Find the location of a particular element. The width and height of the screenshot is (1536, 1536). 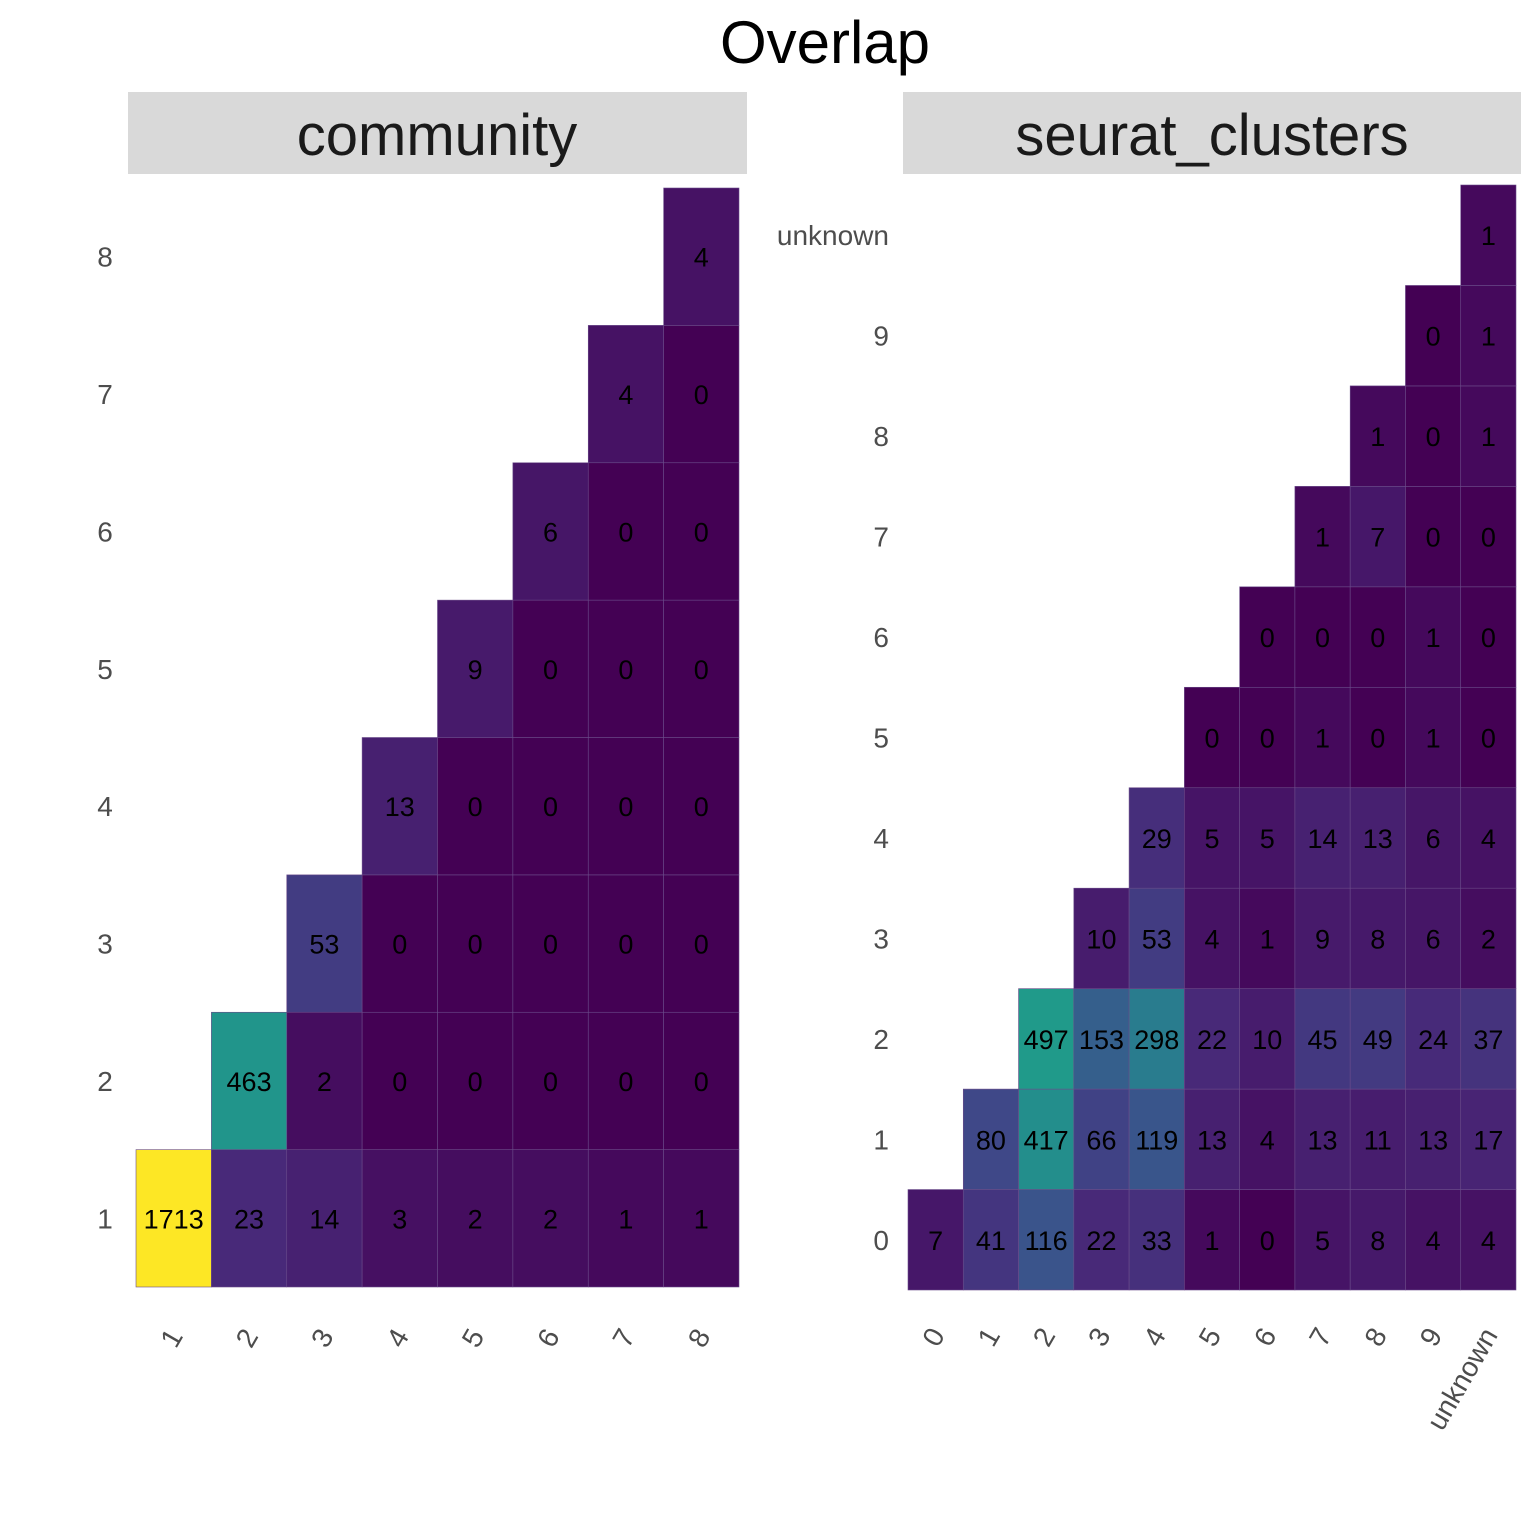

x-tick-label-community-4: 4 is located at coordinates (397, 1338).